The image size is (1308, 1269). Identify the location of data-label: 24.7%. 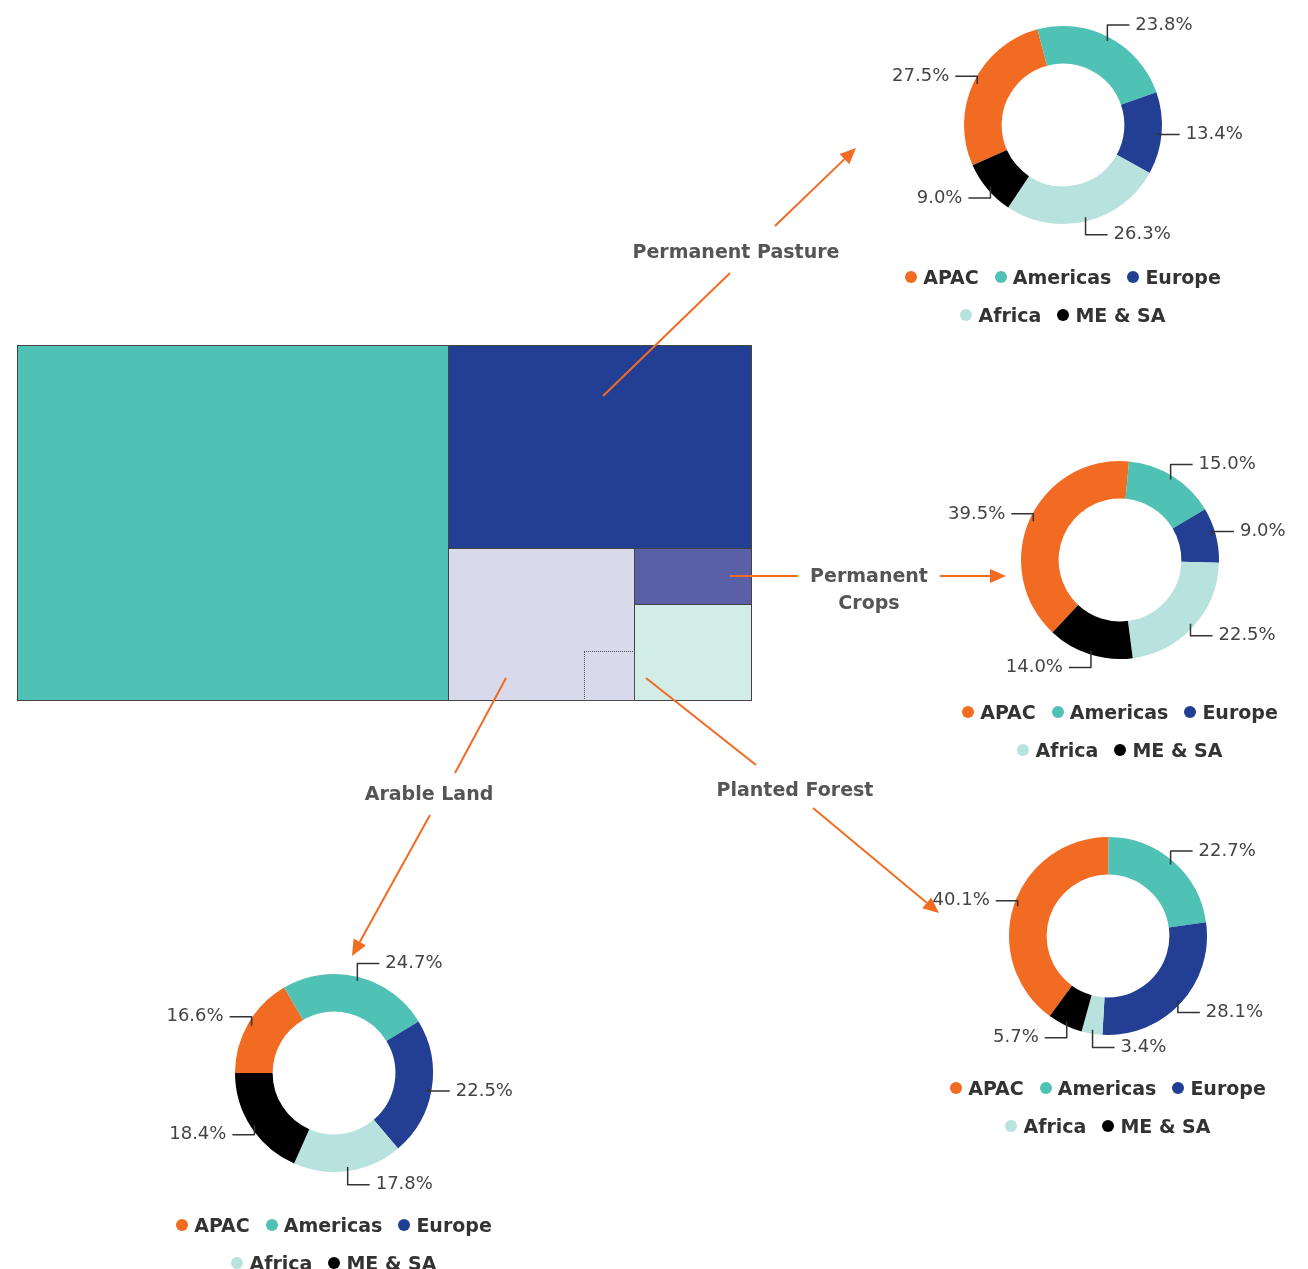
(414, 962).